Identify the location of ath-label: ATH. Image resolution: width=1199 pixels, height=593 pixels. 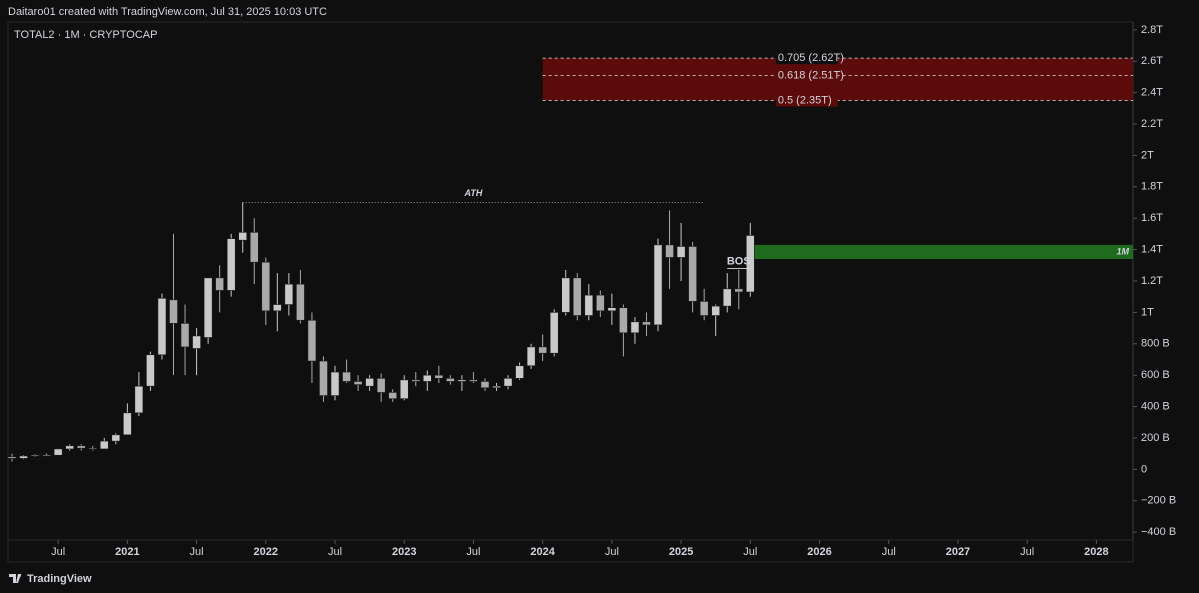
(473, 193).